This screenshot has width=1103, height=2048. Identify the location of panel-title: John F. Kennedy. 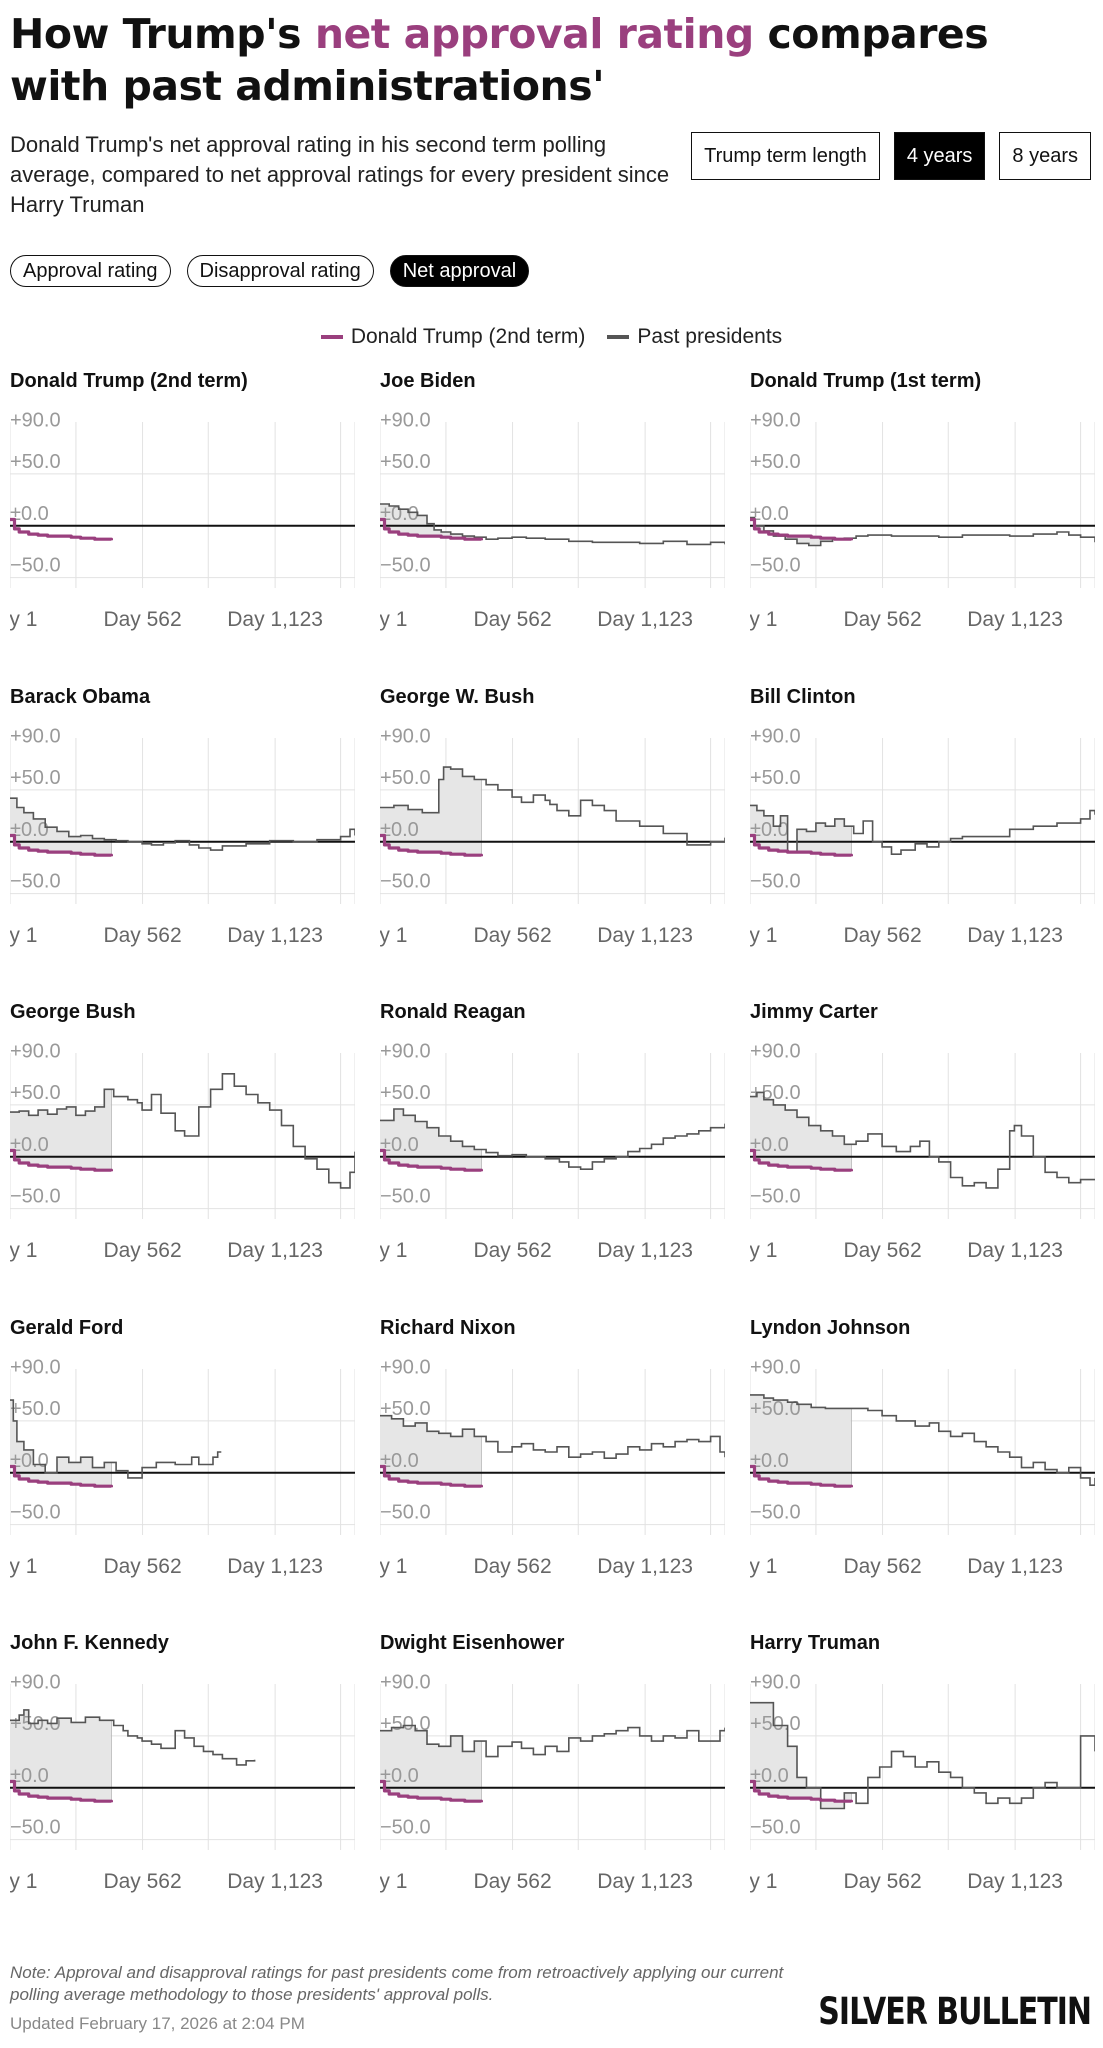
(89, 1643).